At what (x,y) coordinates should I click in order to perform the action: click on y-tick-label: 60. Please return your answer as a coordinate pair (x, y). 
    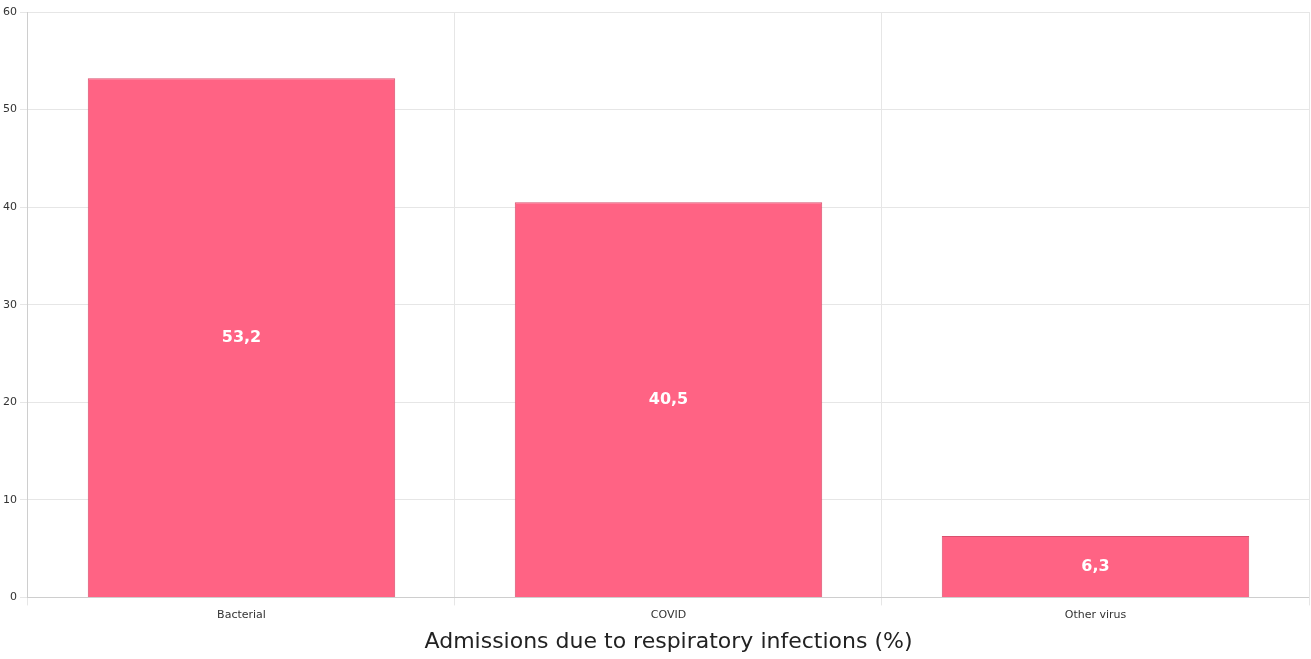
    Looking at the image, I should click on (10, 11).